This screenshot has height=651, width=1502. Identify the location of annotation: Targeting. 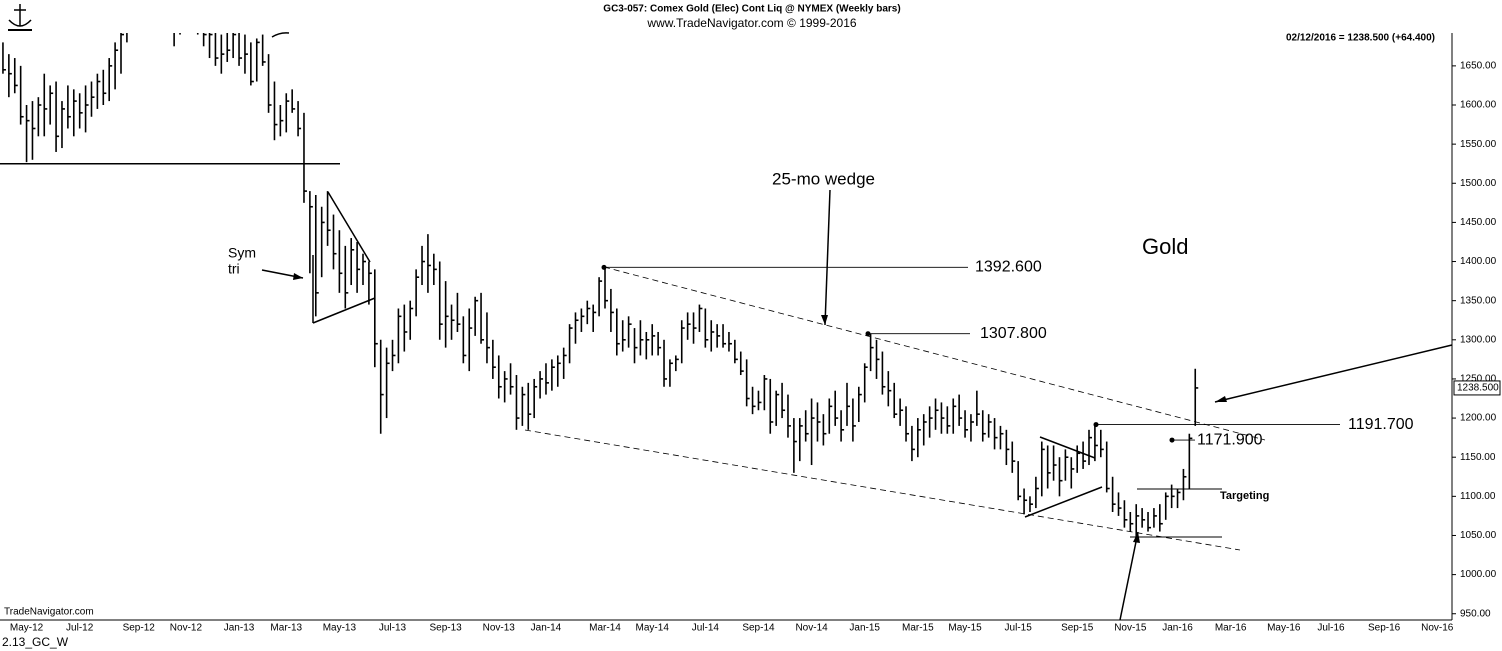
(1244, 496).